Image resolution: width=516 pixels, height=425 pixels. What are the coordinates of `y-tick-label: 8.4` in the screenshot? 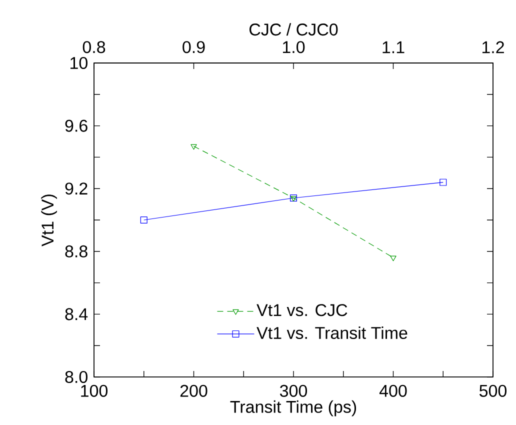 It's located at (76, 314).